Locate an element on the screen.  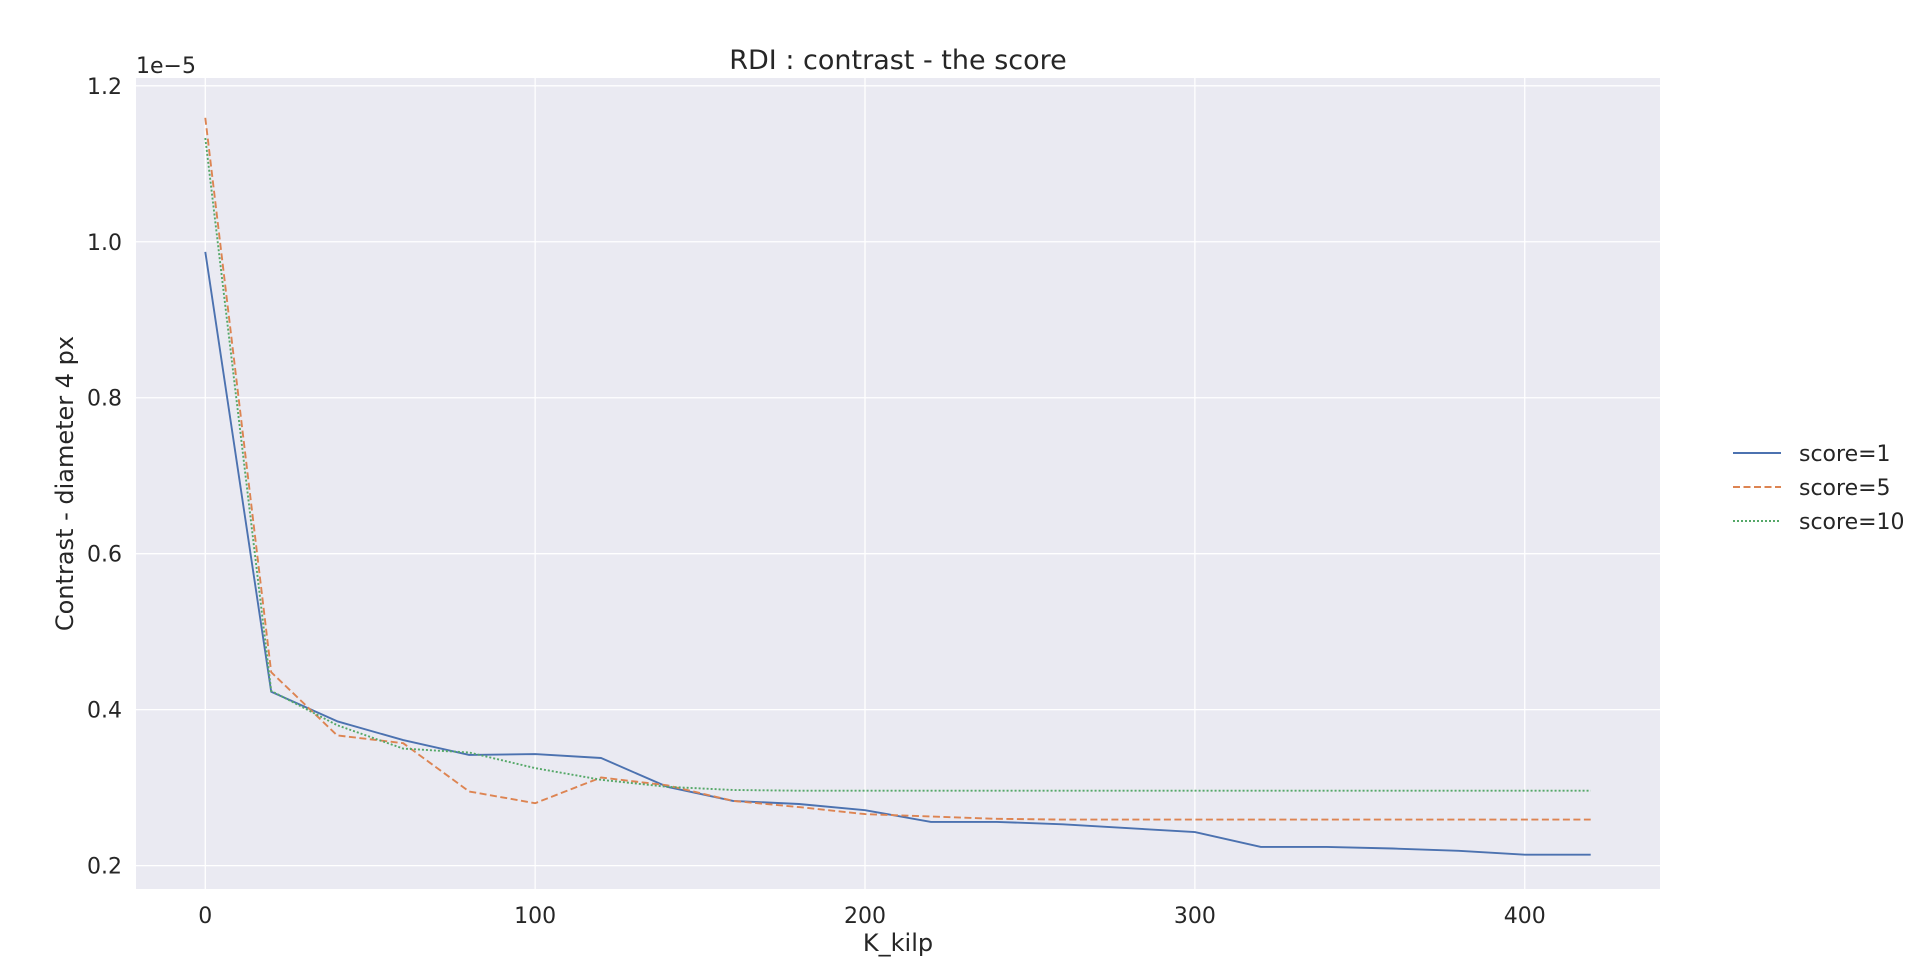
x-tick-label: 400 is located at coordinates (1525, 916).